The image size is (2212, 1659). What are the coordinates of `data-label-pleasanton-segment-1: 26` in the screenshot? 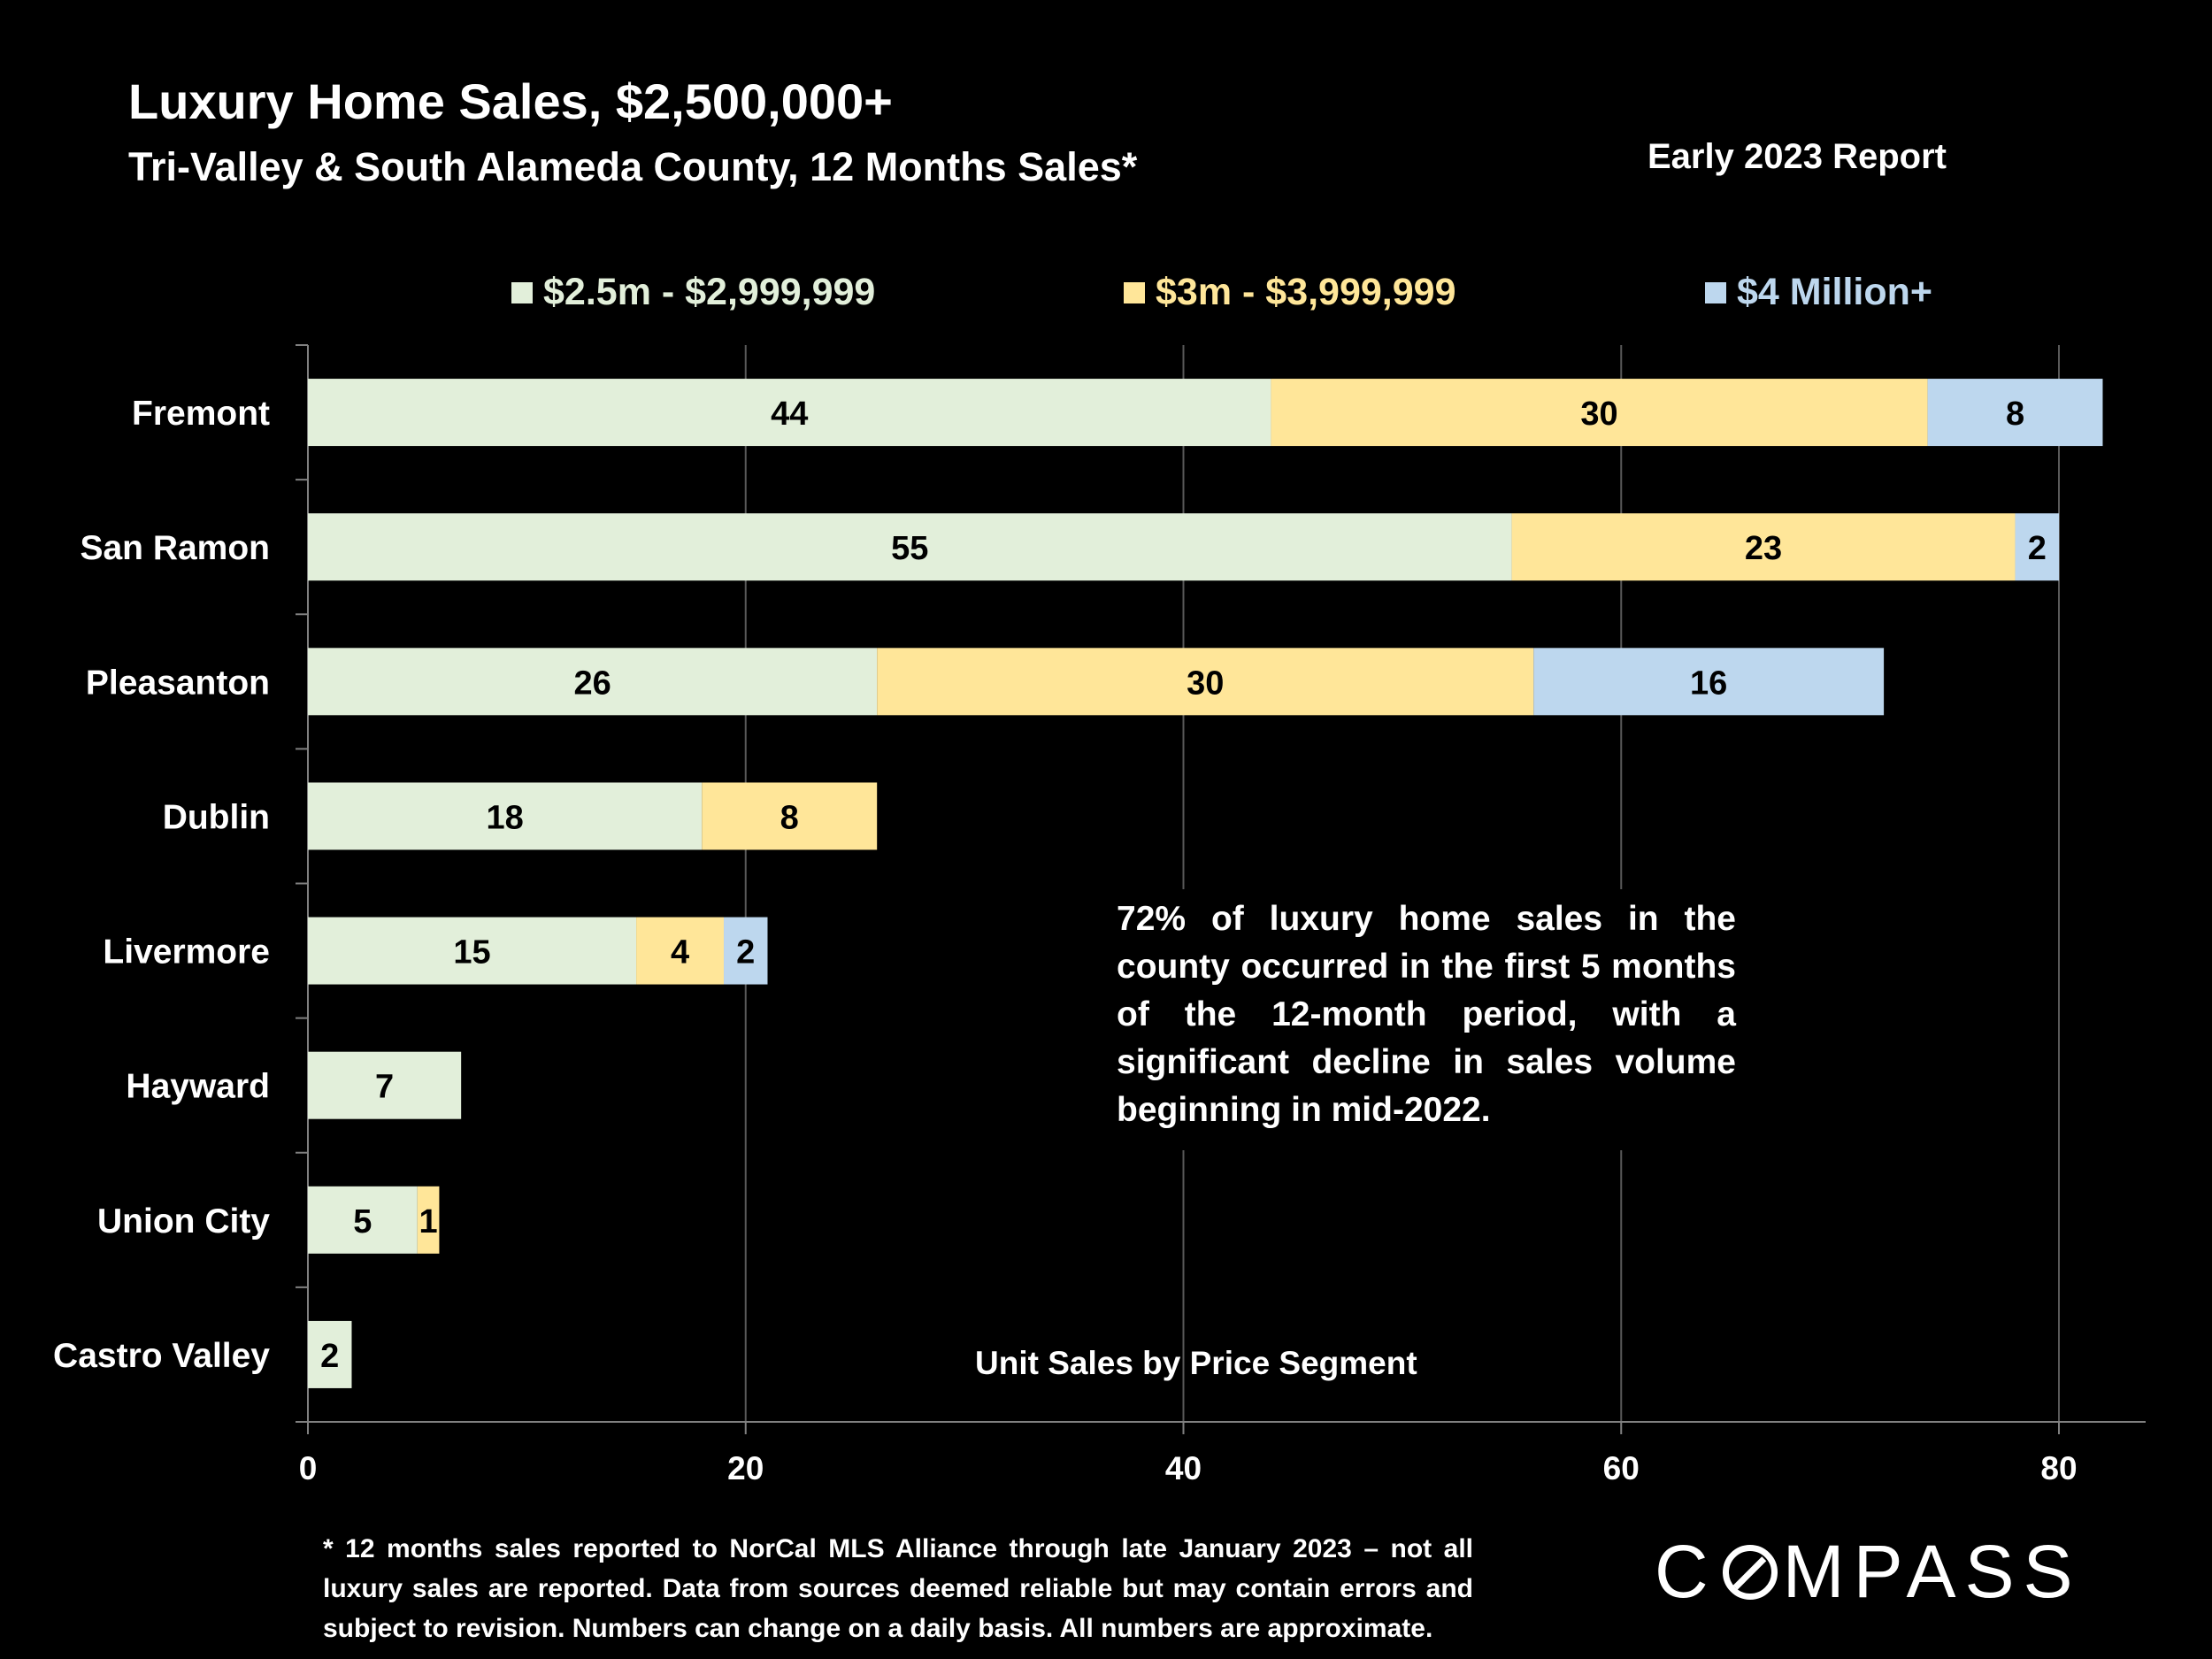 It's located at (592, 683).